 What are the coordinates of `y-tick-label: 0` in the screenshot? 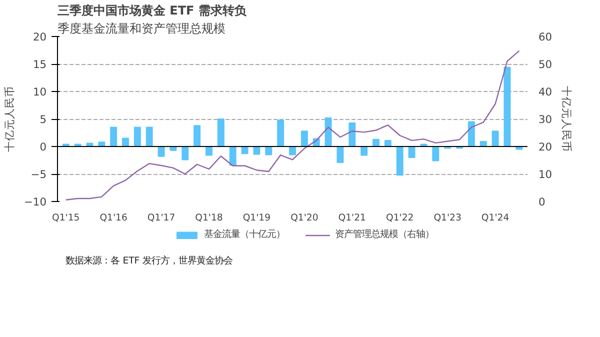 It's located at (43, 147).